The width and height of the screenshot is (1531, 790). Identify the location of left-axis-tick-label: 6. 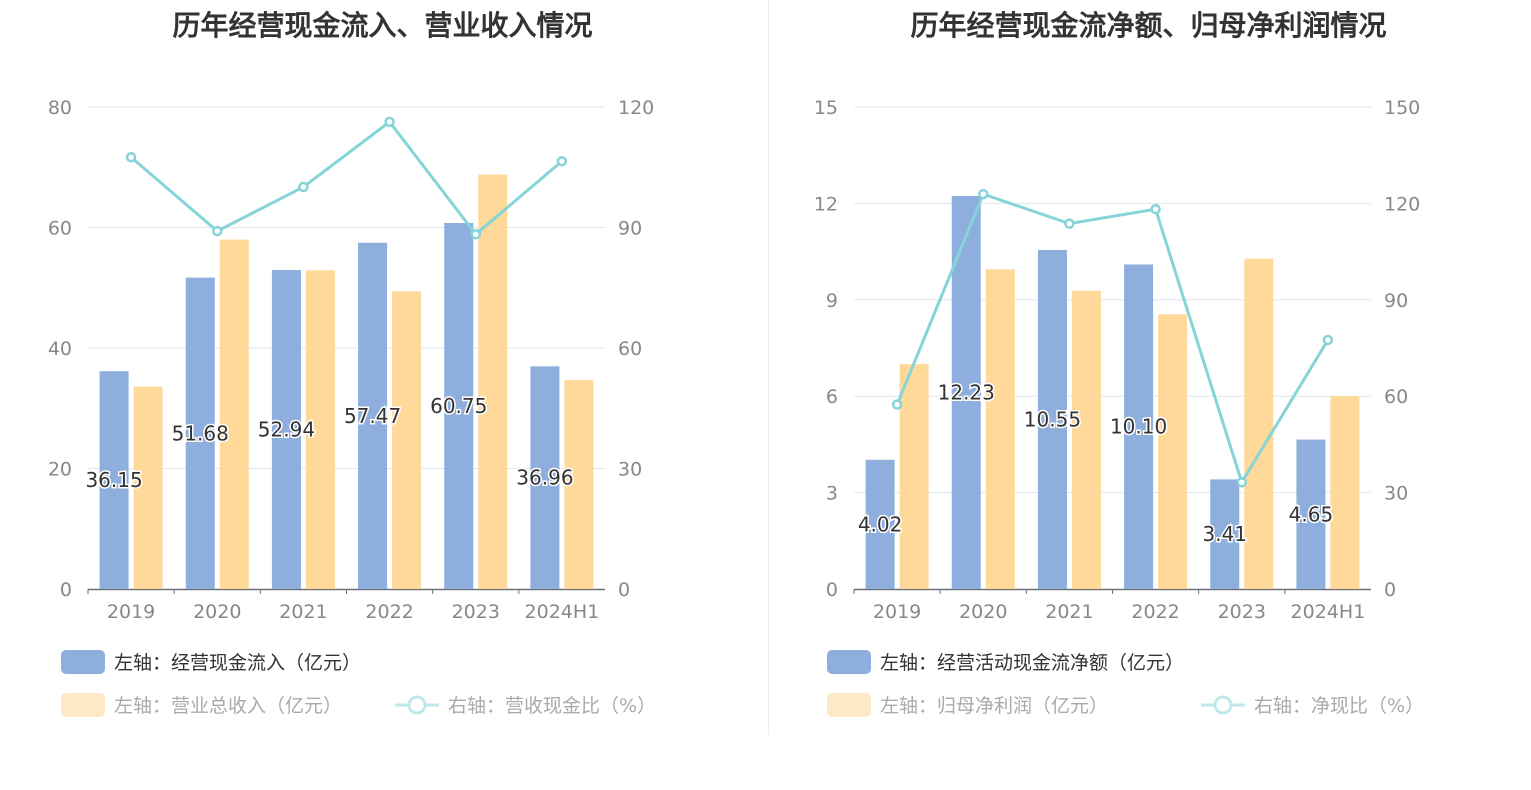
(832, 397).